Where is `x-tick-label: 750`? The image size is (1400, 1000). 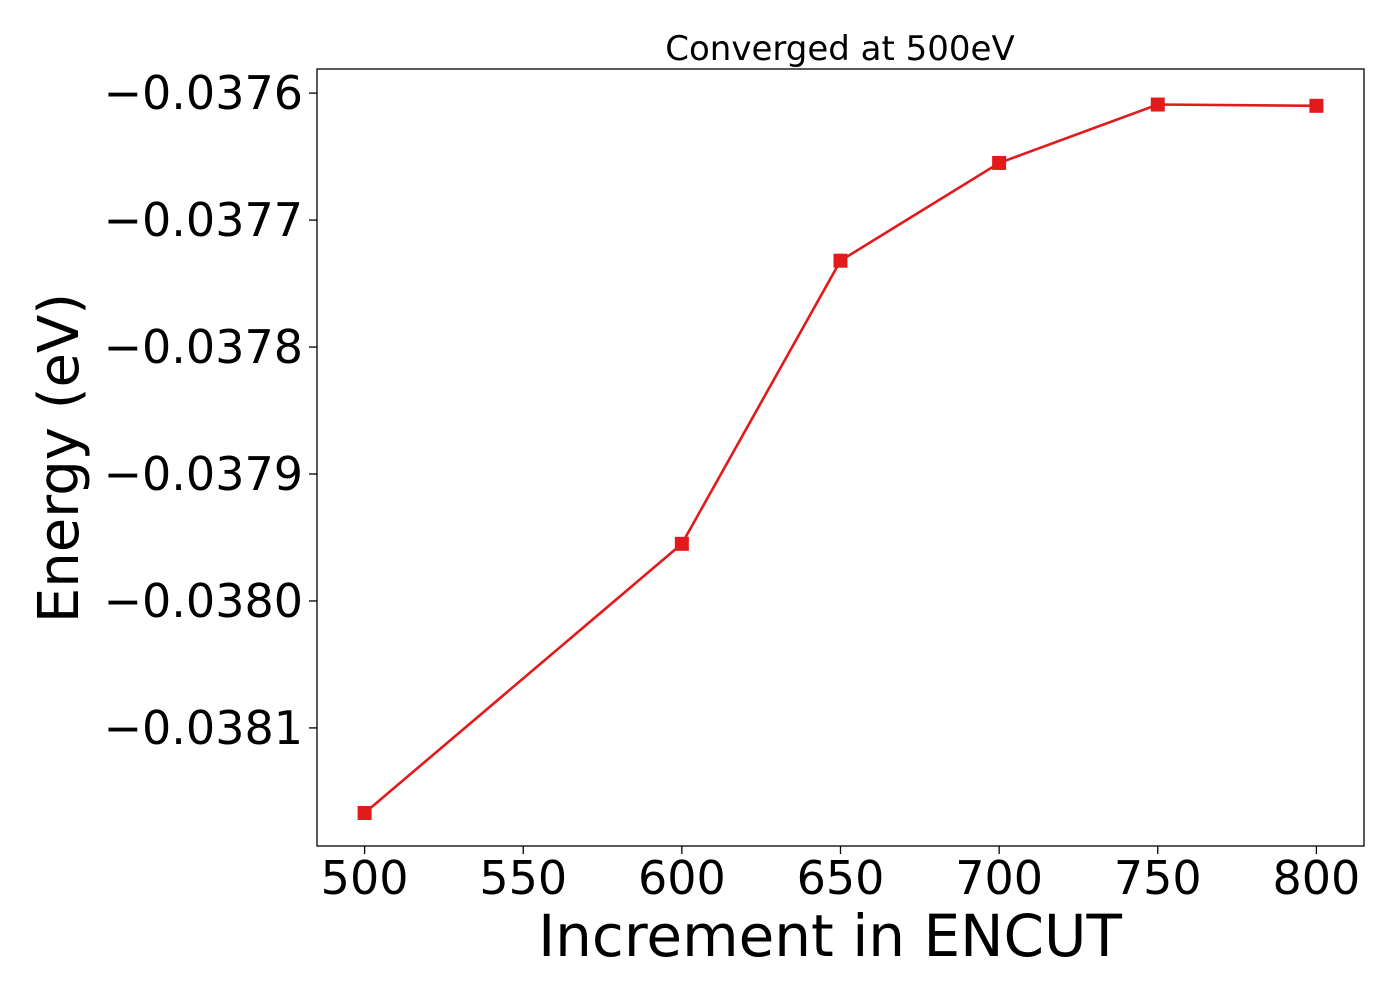 x-tick-label: 750 is located at coordinates (1158, 878).